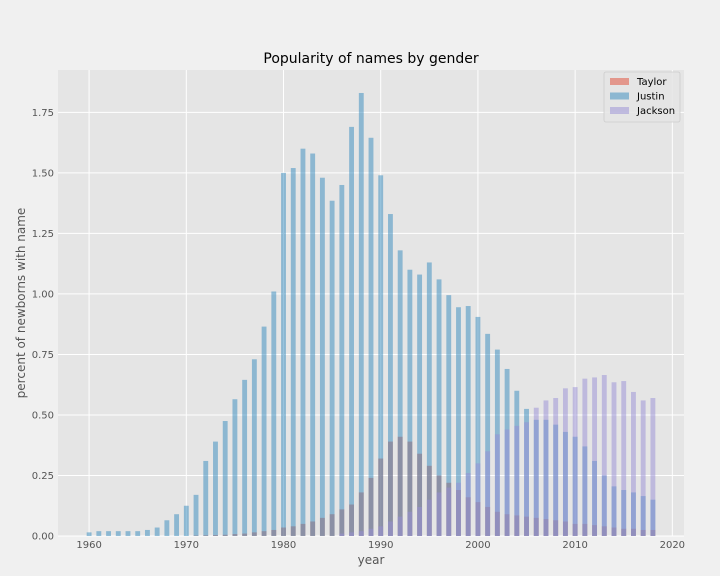 The width and height of the screenshot is (720, 576). I want to click on bar-jackson-1987, so click(351, 534).